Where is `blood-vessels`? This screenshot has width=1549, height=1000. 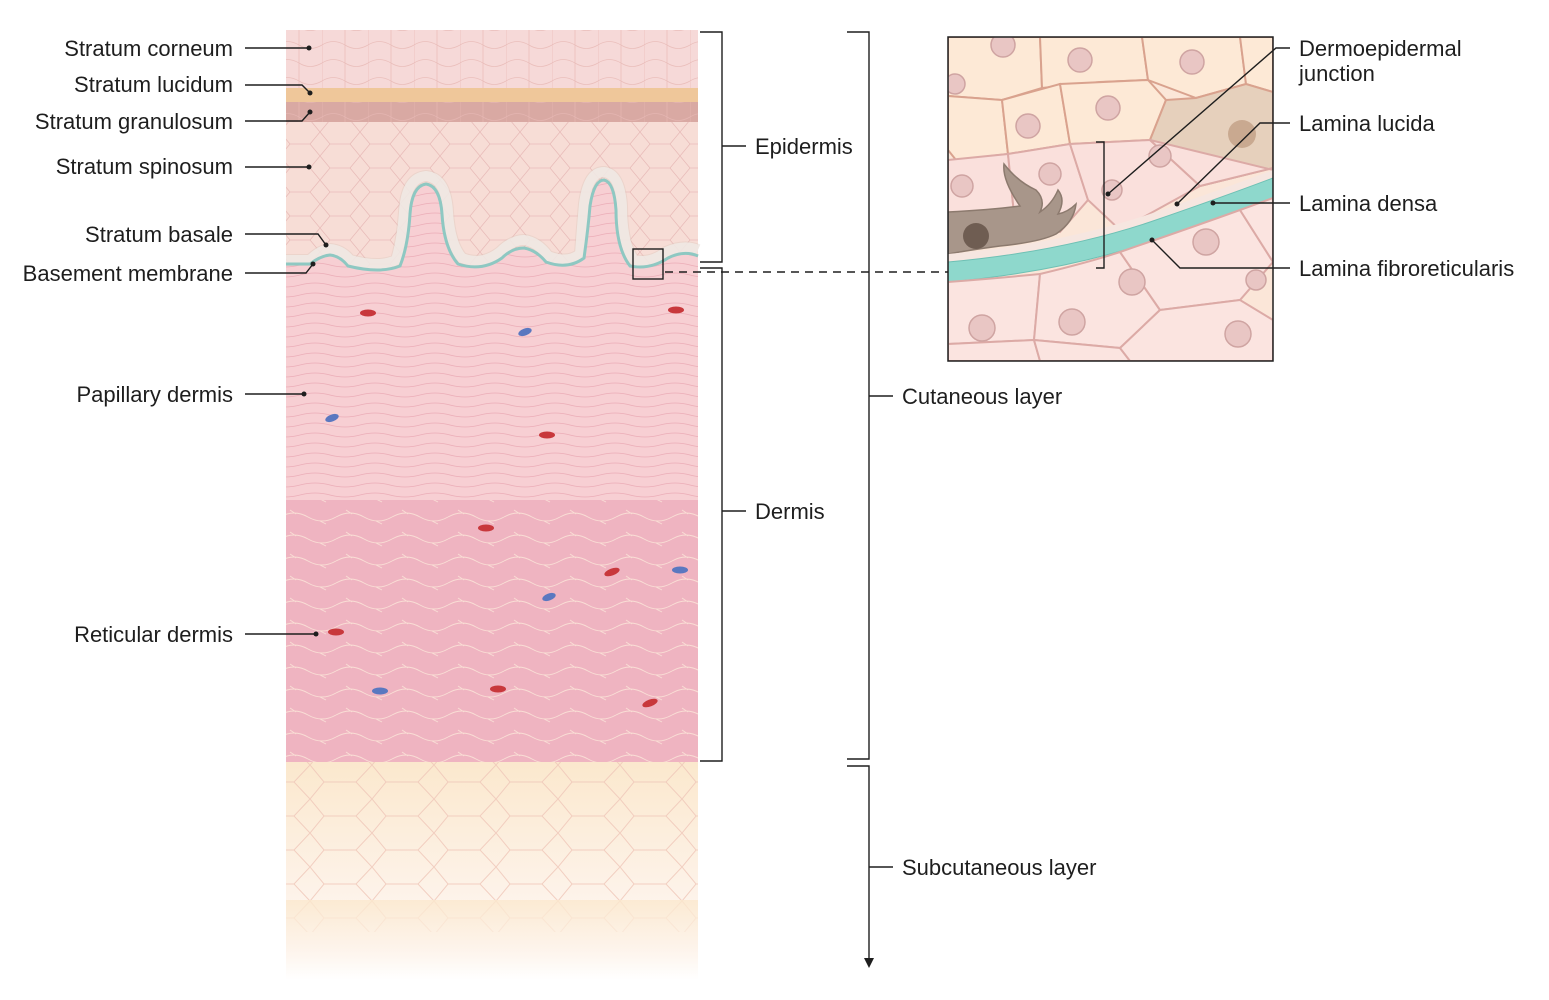 blood-vessels is located at coordinates (506, 507).